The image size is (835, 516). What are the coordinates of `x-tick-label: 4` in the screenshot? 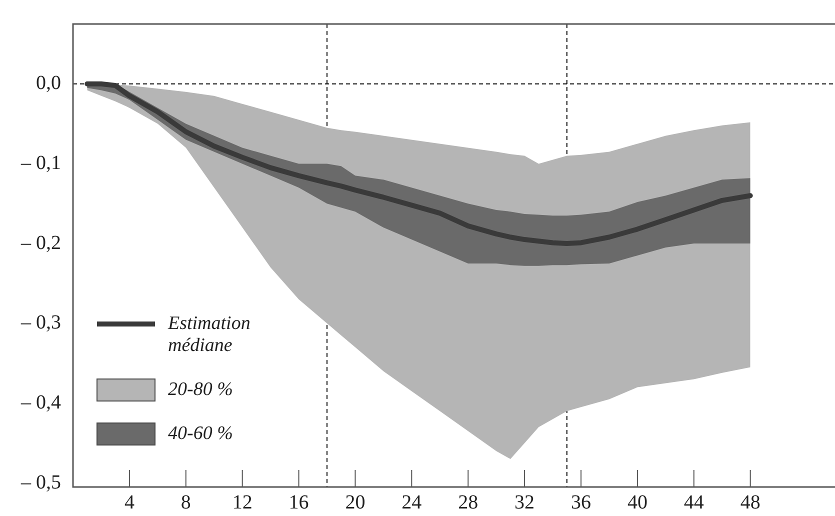 It's located at (129, 502).